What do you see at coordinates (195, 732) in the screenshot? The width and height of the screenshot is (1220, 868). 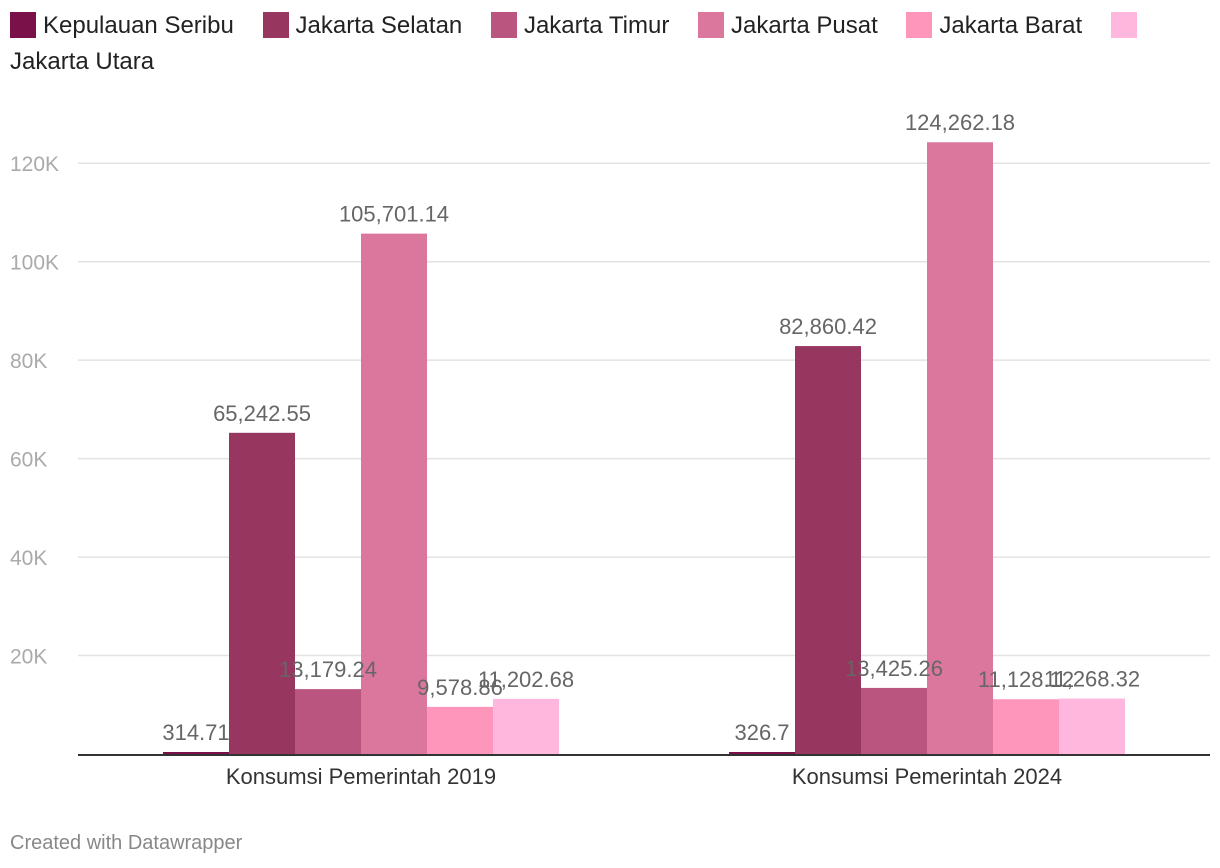 I see `data-label: 314.71` at bounding box center [195, 732].